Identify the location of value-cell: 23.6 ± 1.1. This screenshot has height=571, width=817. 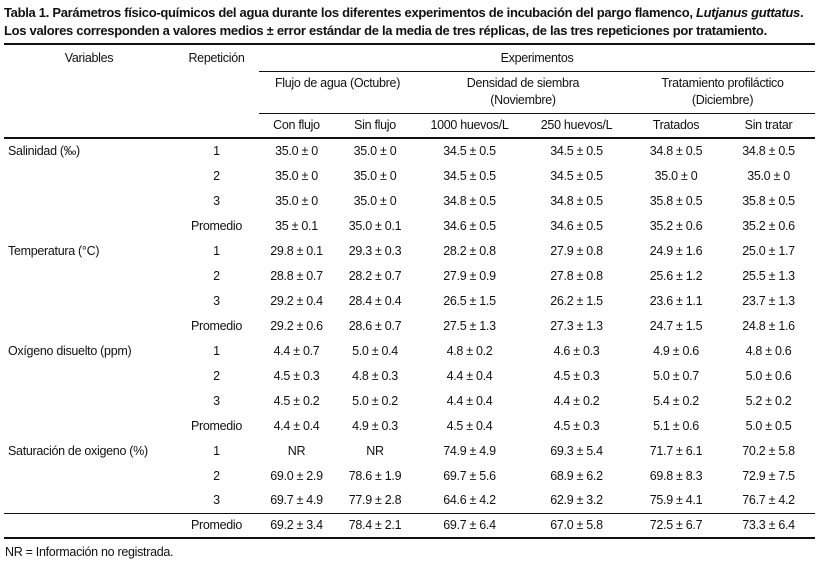
(676, 300).